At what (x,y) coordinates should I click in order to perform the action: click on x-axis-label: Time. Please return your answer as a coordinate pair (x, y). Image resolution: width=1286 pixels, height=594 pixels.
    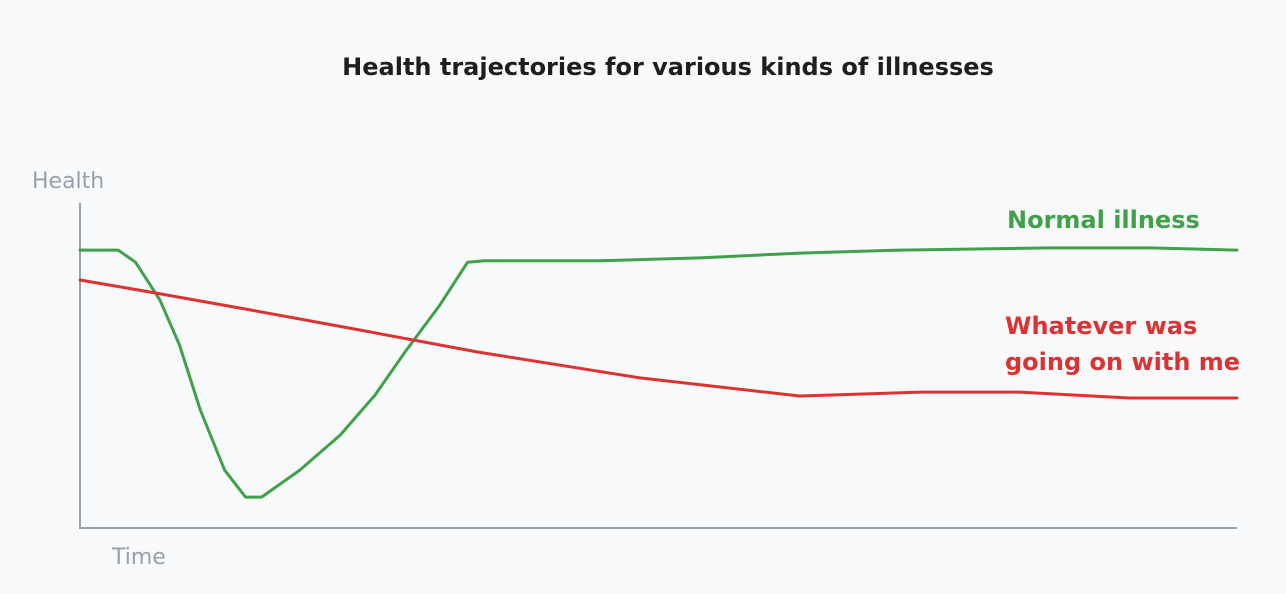
    Looking at the image, I should click on (138, 557).